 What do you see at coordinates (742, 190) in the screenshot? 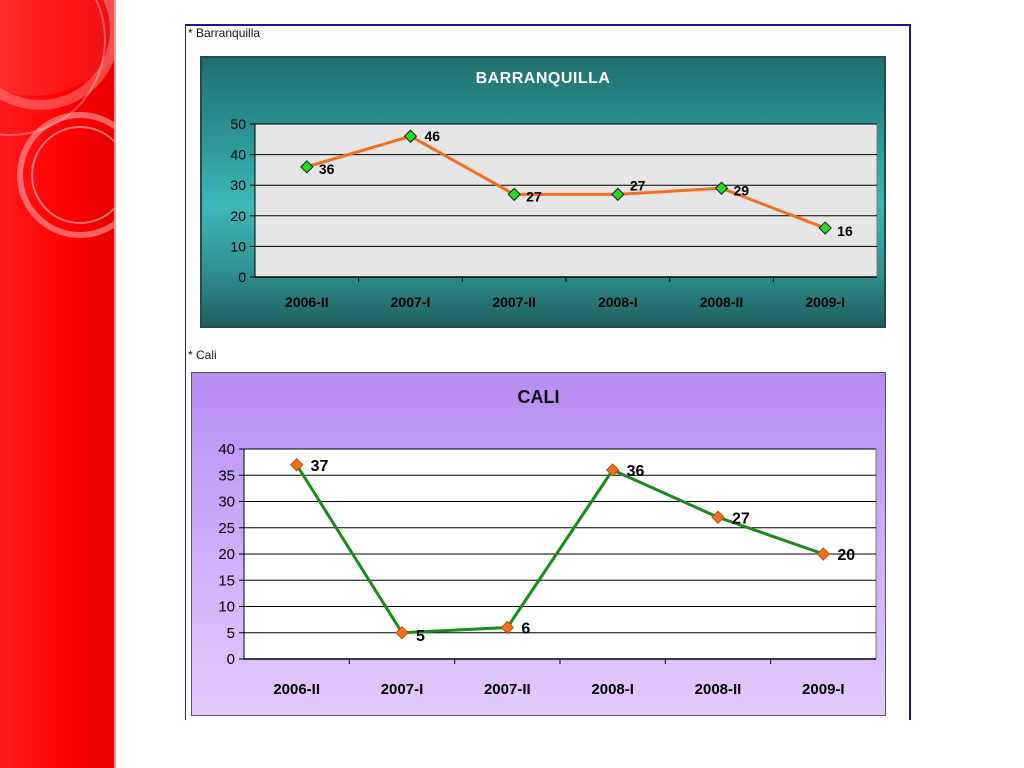
I see `data-label: 29` at bounding box center [742, 190].